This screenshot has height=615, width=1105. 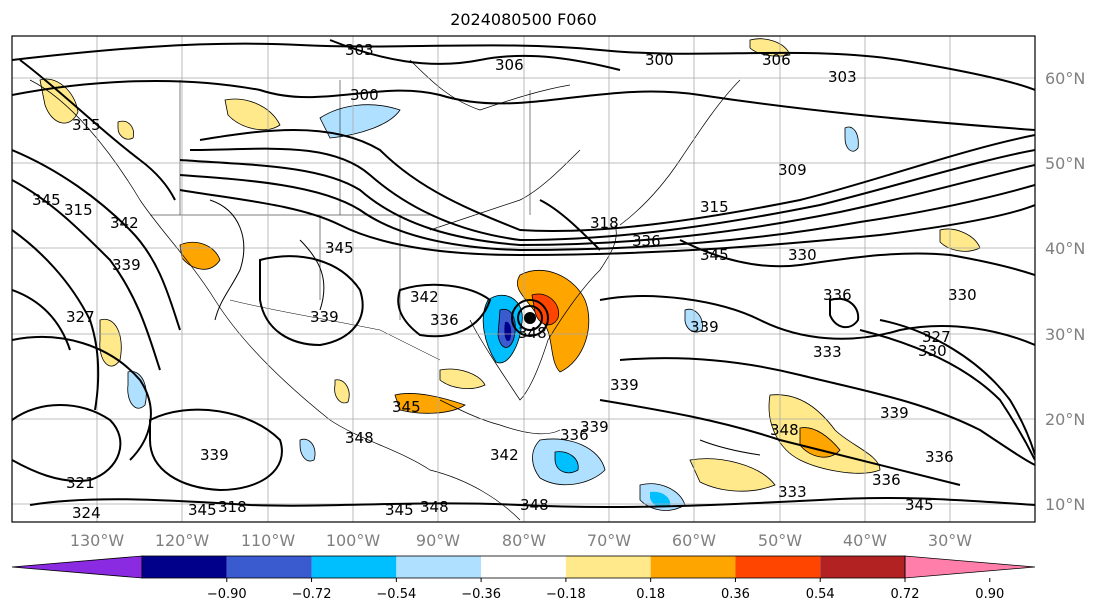 What do you see at coordinates (523, 19) in the screenshot?
I see `map-title: 2024080500 F060` at bounding box center [523, 19].